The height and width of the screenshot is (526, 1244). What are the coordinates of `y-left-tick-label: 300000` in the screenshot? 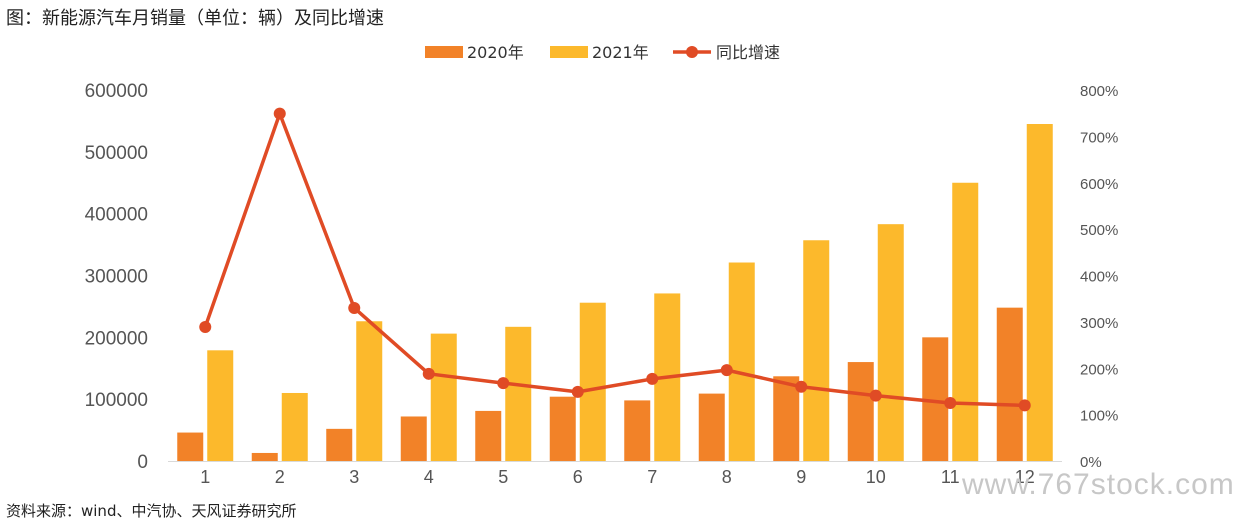 It's located at (116, 277).